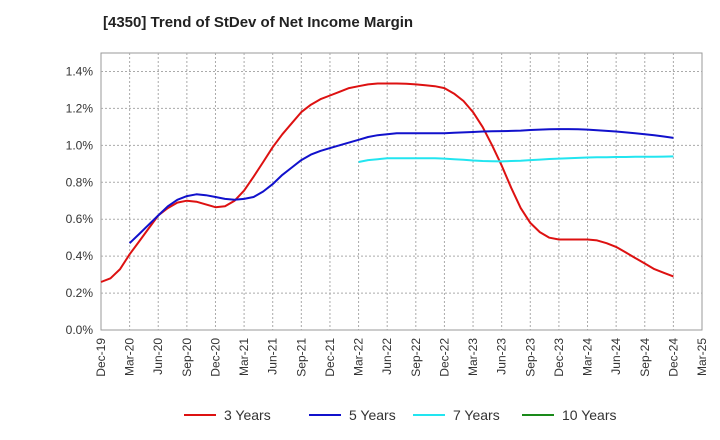  What do you see at coordinates (273, 356) in the screenshot?
I see `x-tick-label: Jun-21` at bounding box center [273, 356].